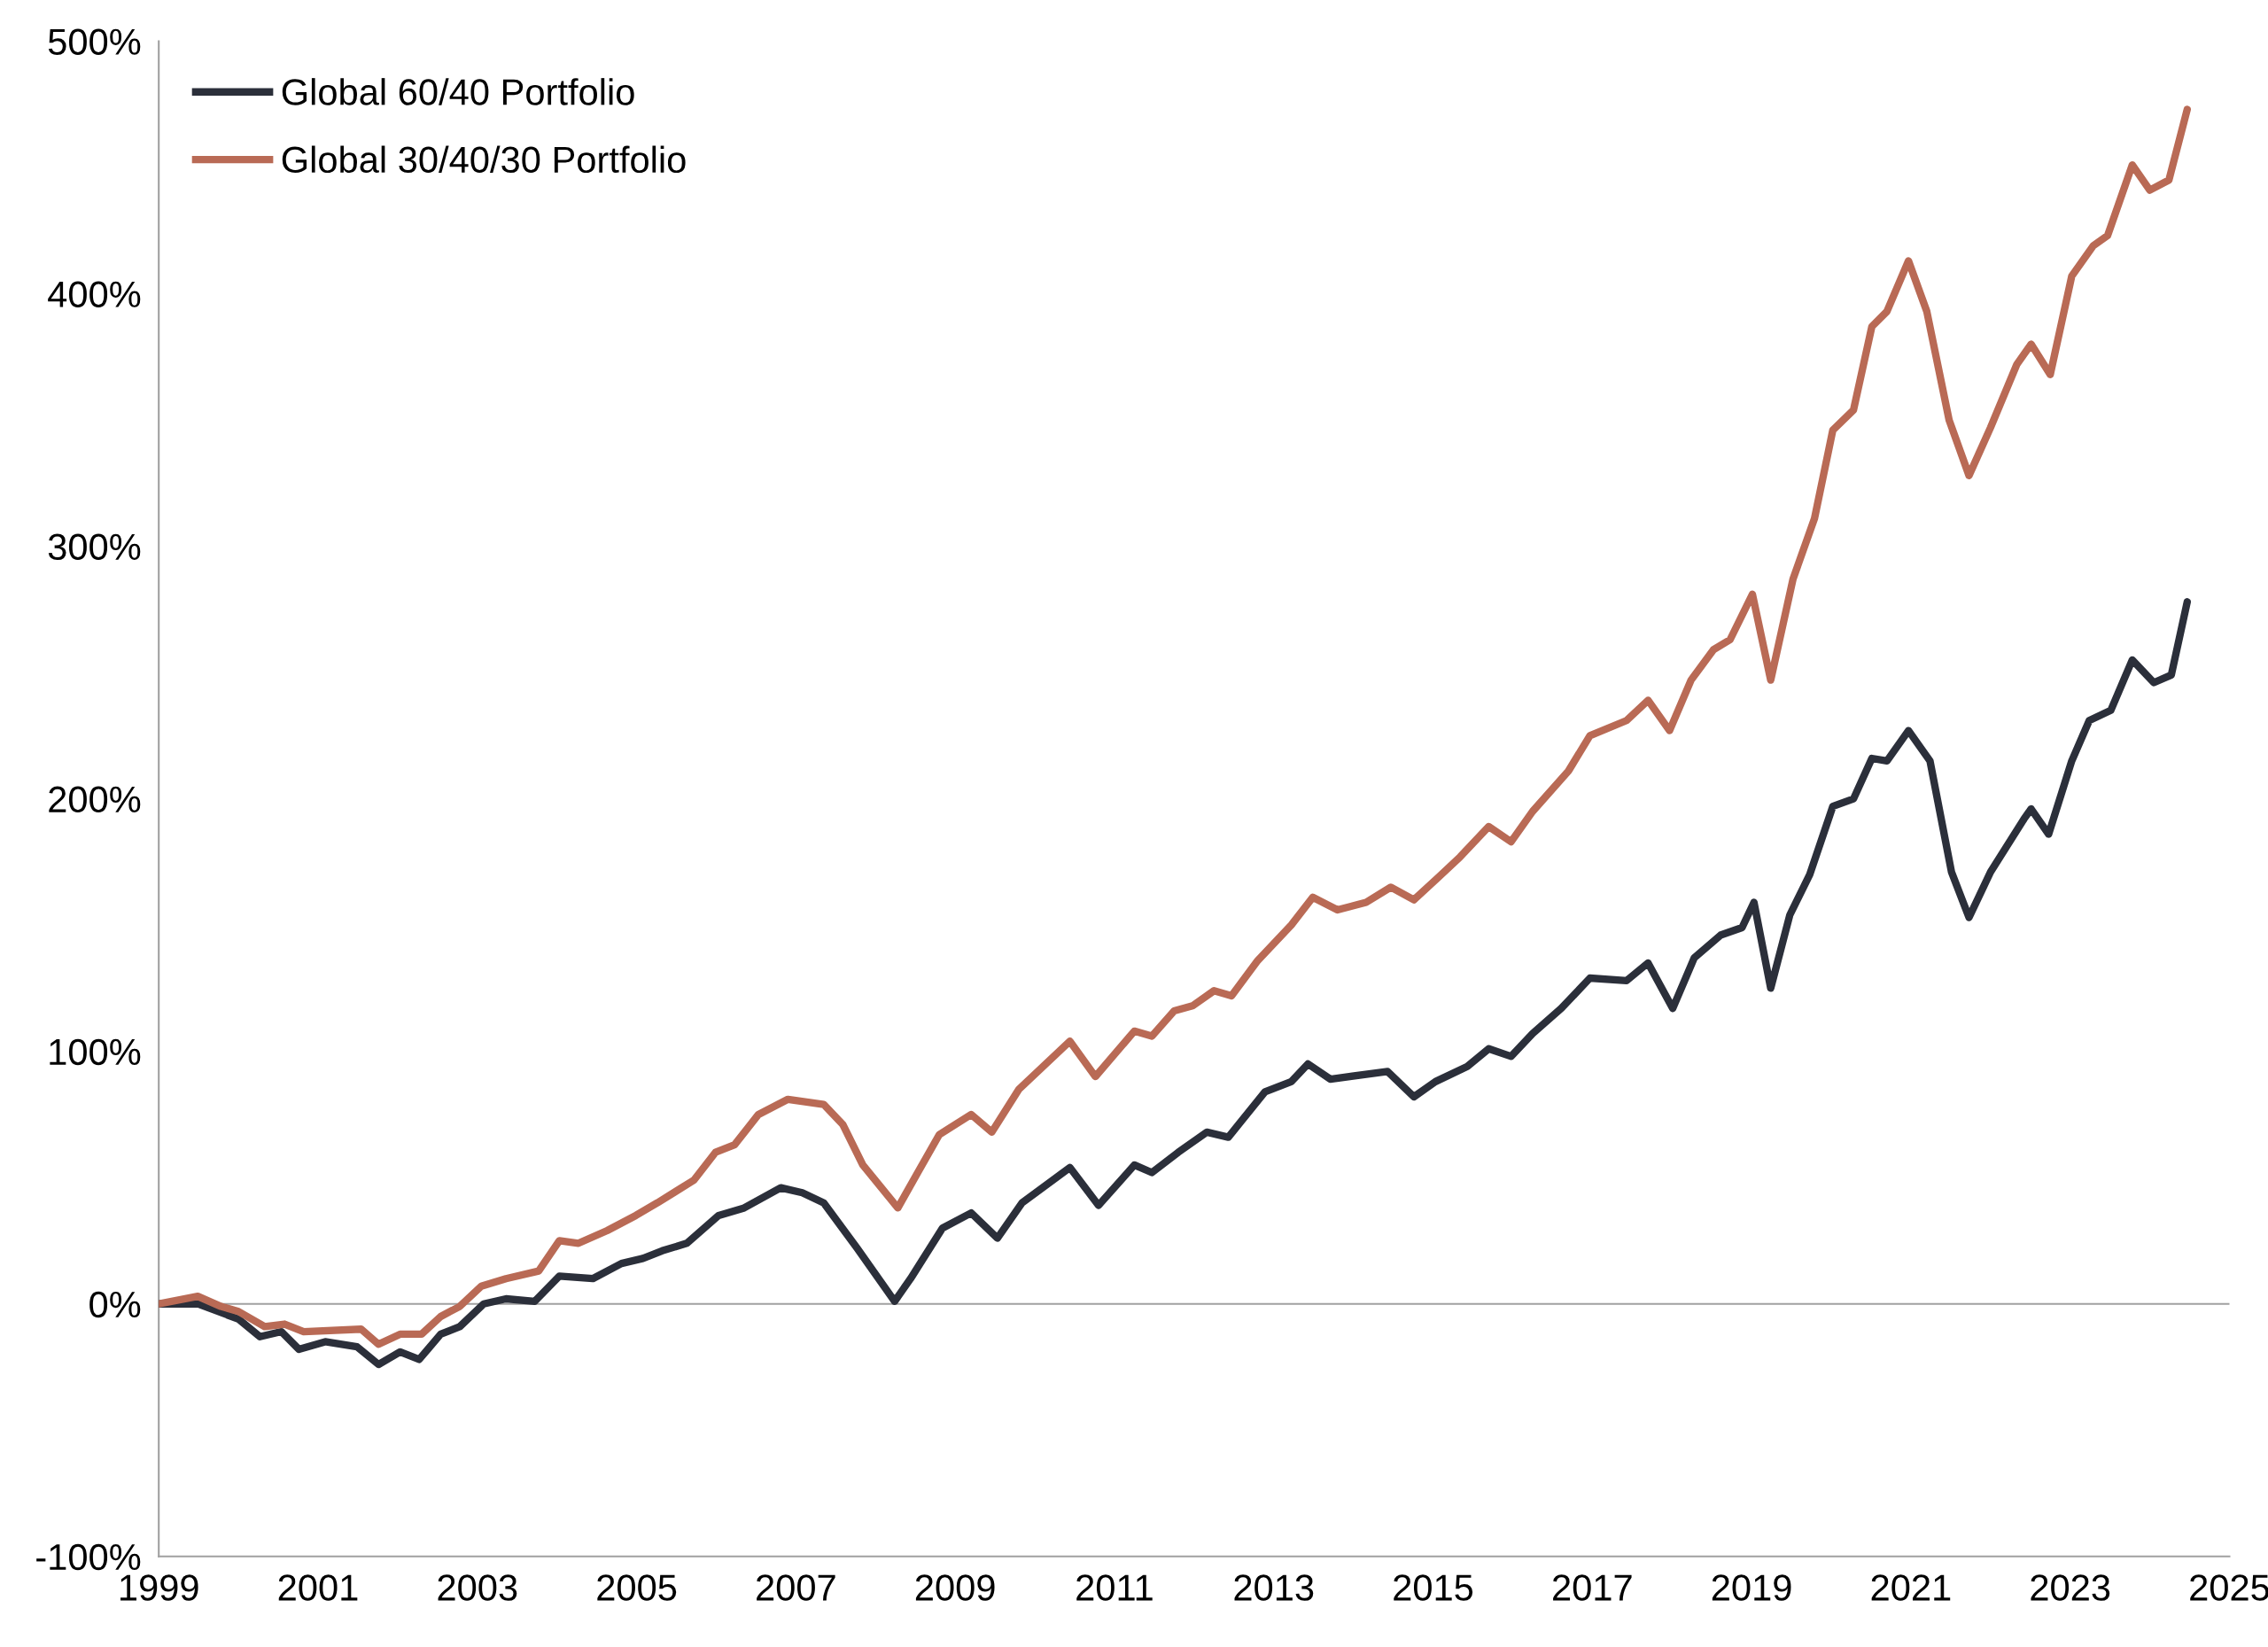  Describe the element at coordinates (95, 1052) in the screenshot. I see `y-tick-label: 100%` at that location.